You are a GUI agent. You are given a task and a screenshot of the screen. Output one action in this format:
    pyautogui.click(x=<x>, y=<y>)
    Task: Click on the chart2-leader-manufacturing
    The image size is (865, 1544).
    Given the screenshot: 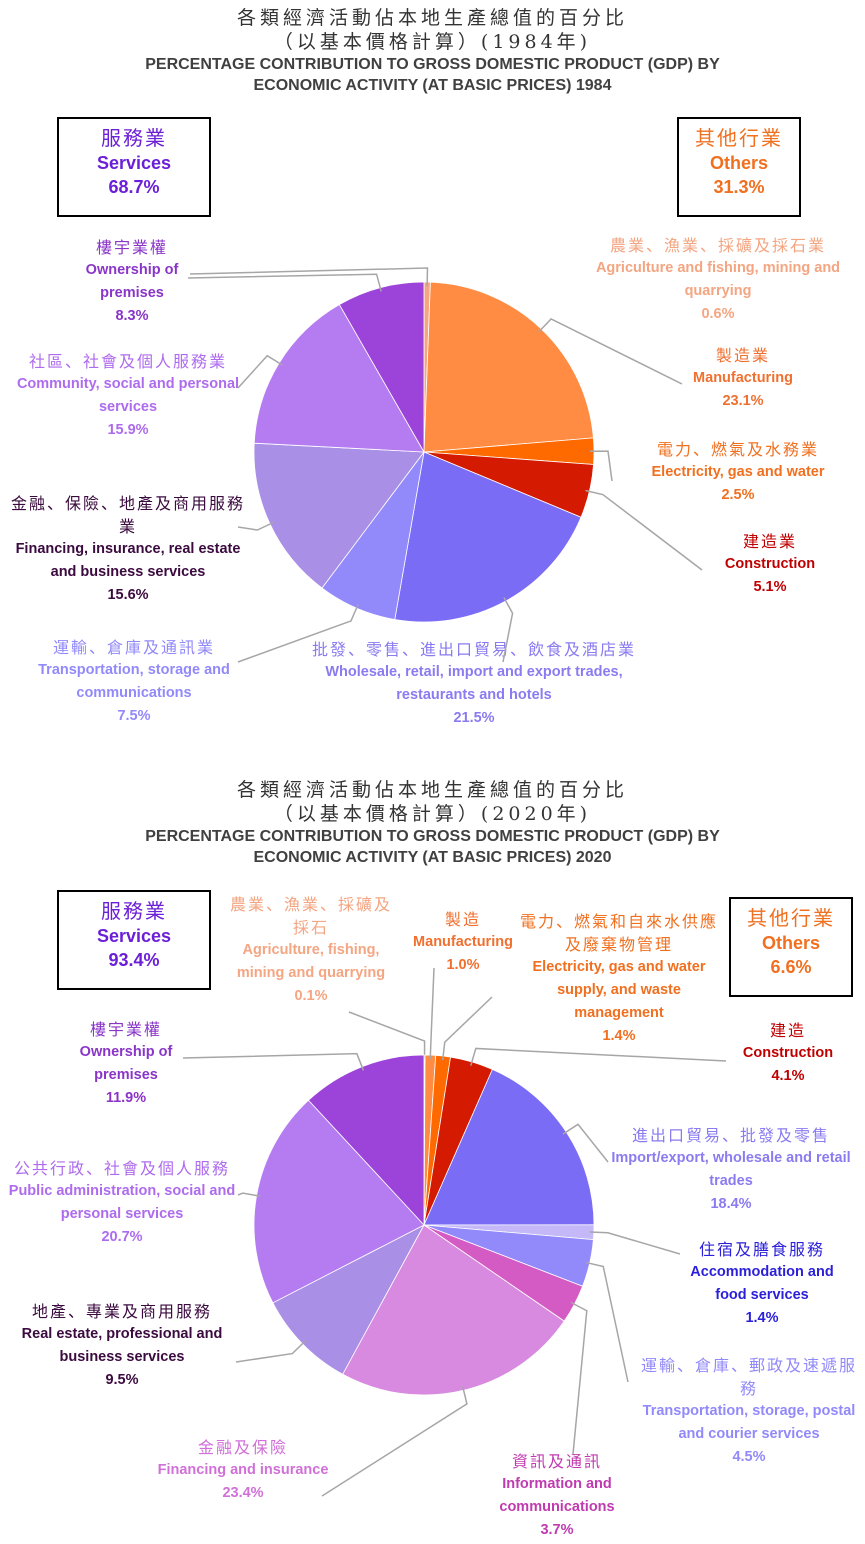 What is the action you would take?
    pyautogui.click(x=432, y=1013)
    